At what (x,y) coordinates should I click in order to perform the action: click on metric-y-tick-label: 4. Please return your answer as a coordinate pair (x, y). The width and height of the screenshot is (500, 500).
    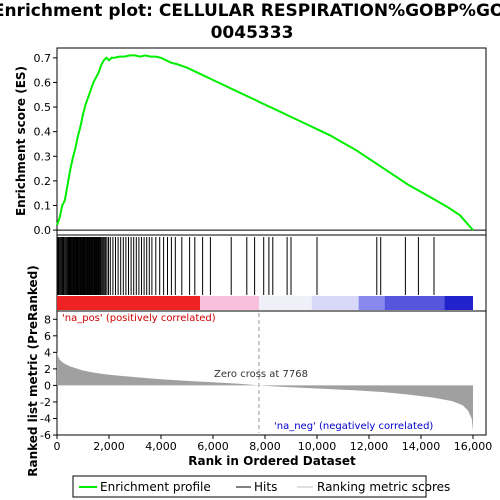
    Looking at the image, I should click on (47, 352).